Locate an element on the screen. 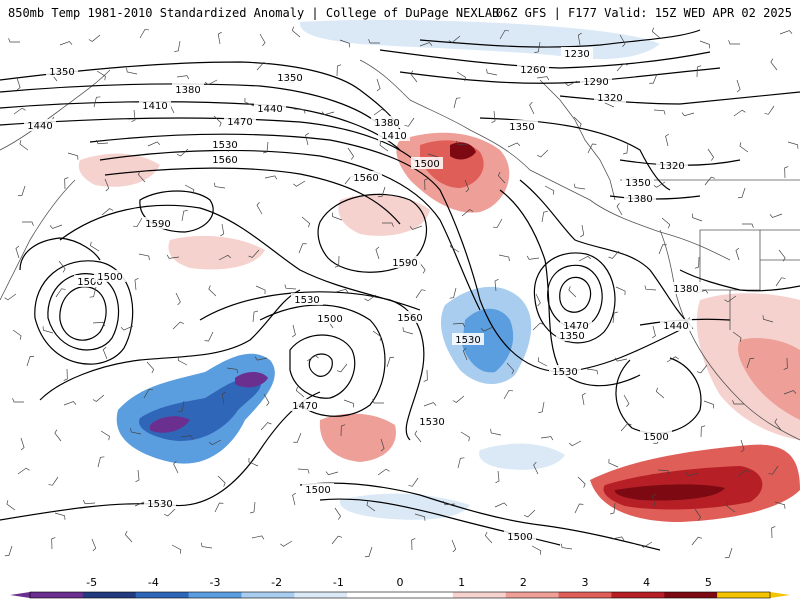 The width and height of the screenshot is (800, 604). contour-label: 1380 is located at coordinates (685, 289).